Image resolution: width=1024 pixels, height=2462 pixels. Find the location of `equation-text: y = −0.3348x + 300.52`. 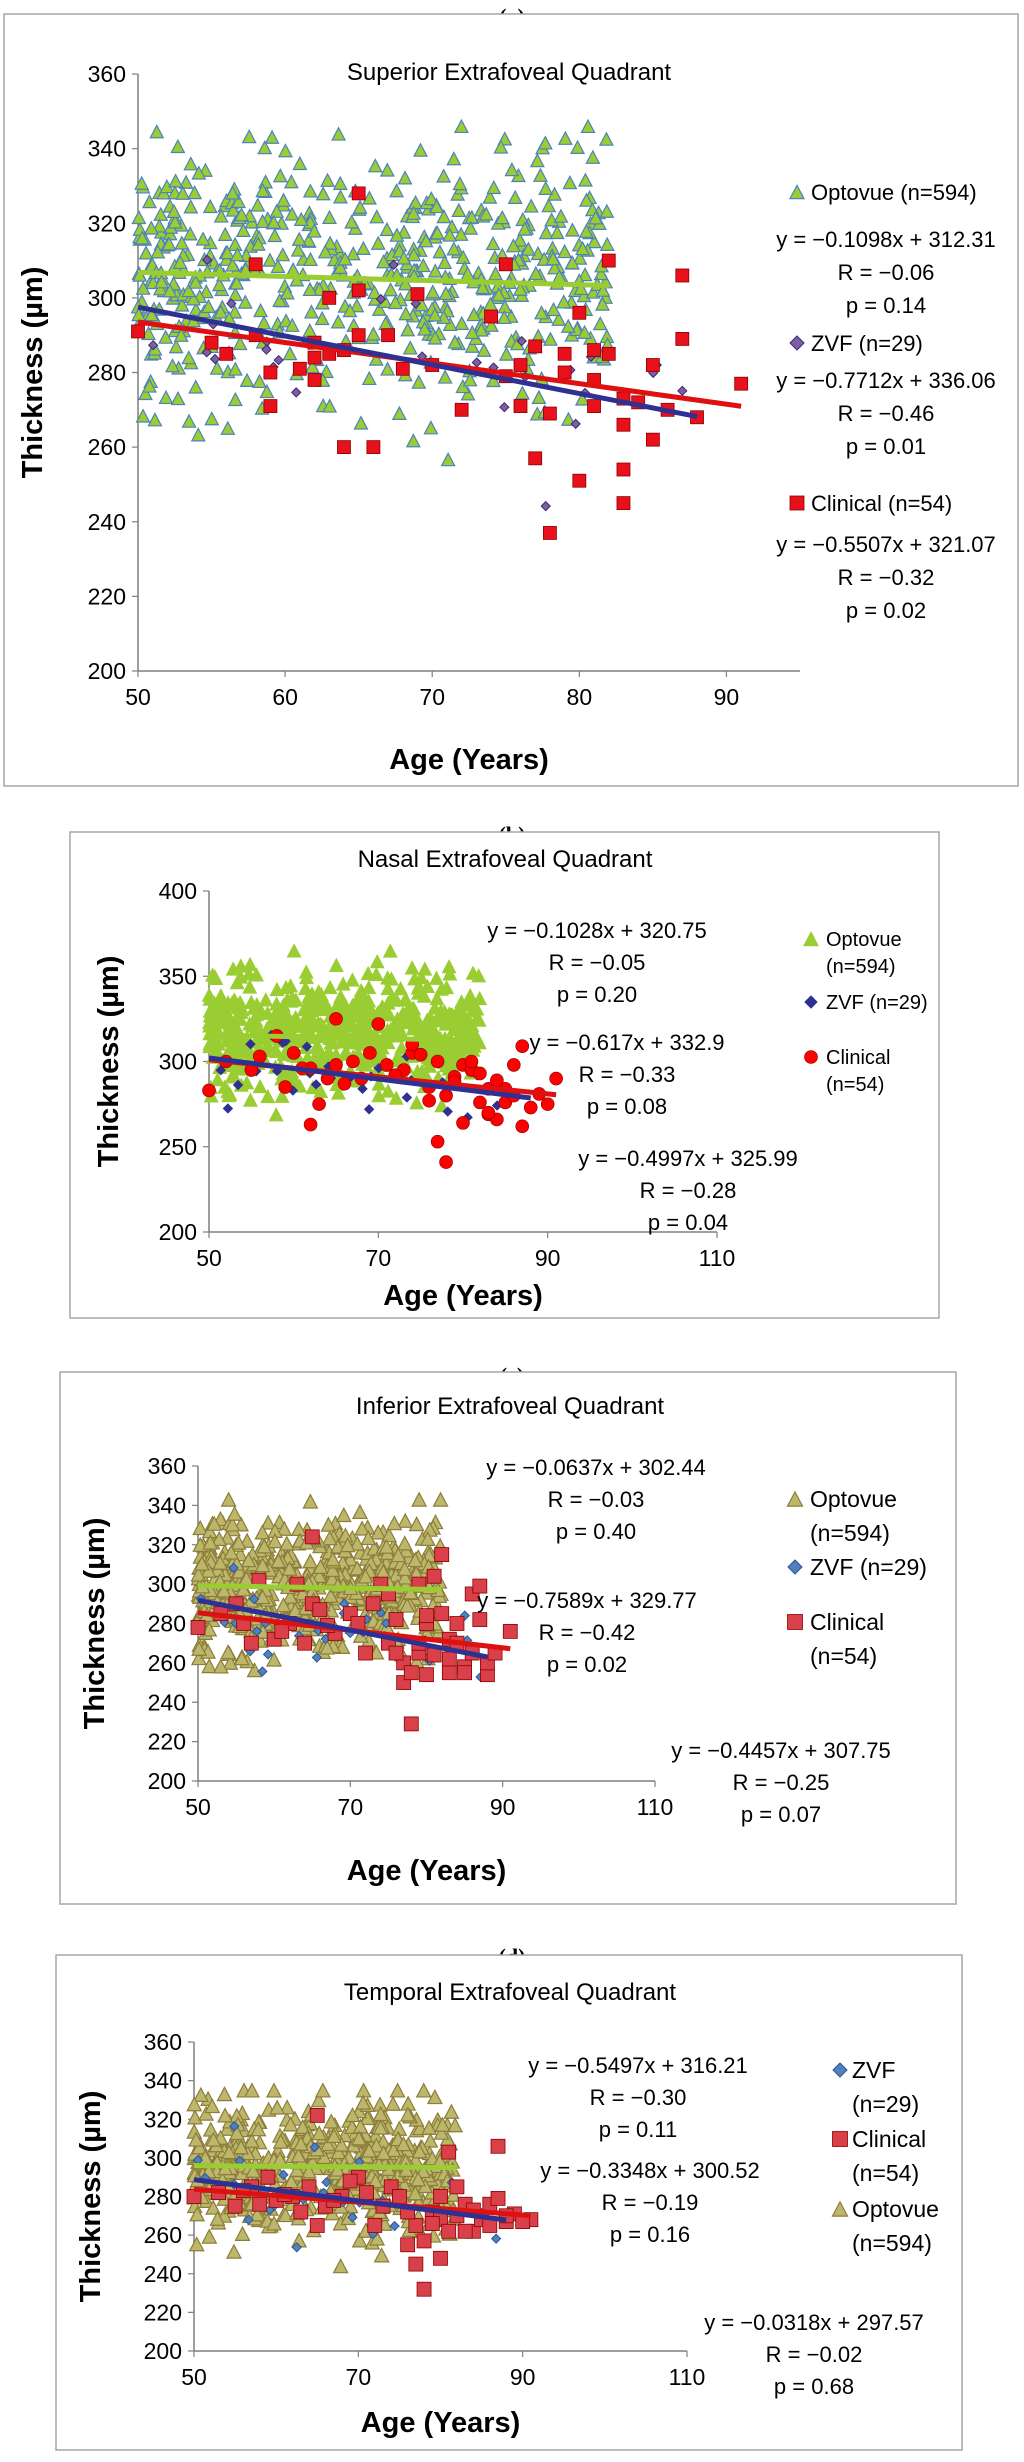

equation-text: y = −0.3348x + 300.52 is located at coordinates (650, 2170).